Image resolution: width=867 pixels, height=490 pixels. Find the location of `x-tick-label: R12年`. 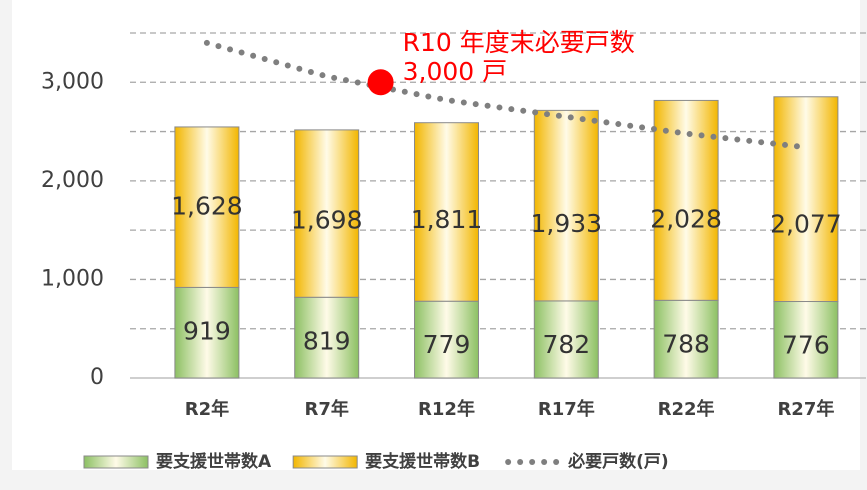

x-tick-label: R12年 is located at coordinates (446, 409).